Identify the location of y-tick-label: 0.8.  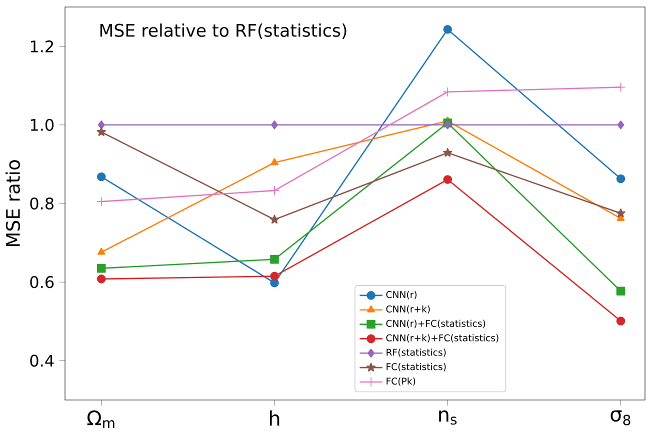
(42, 203).